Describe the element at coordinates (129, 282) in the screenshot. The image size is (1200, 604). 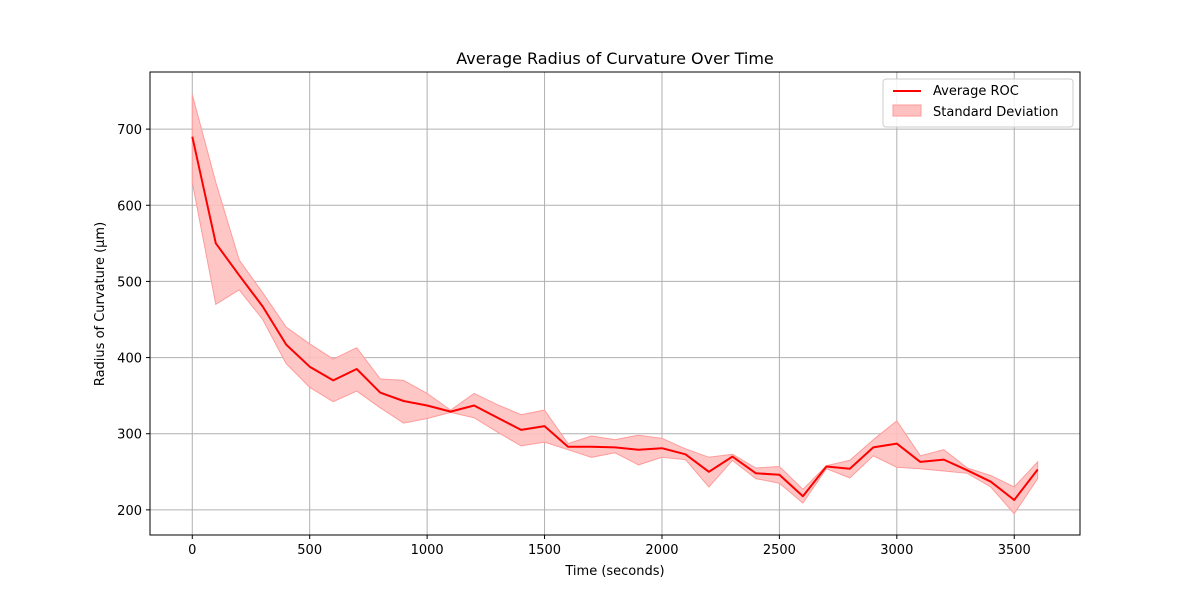
I see `y-tick-label: 500` at that location.